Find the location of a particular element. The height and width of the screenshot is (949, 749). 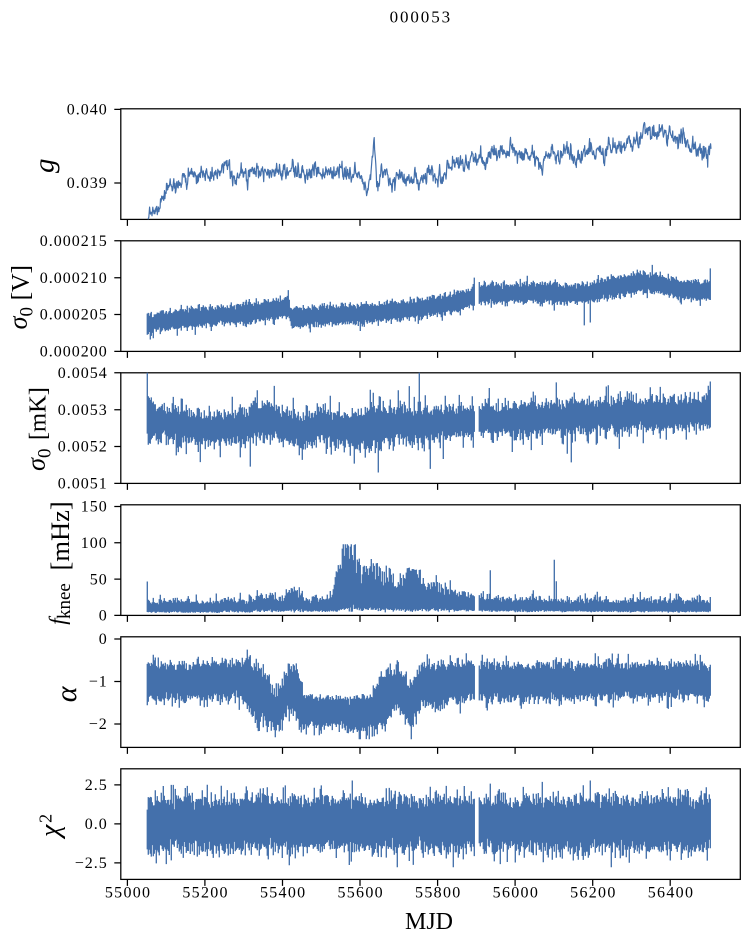

svg-text: g is located at coordinates (44, 165).